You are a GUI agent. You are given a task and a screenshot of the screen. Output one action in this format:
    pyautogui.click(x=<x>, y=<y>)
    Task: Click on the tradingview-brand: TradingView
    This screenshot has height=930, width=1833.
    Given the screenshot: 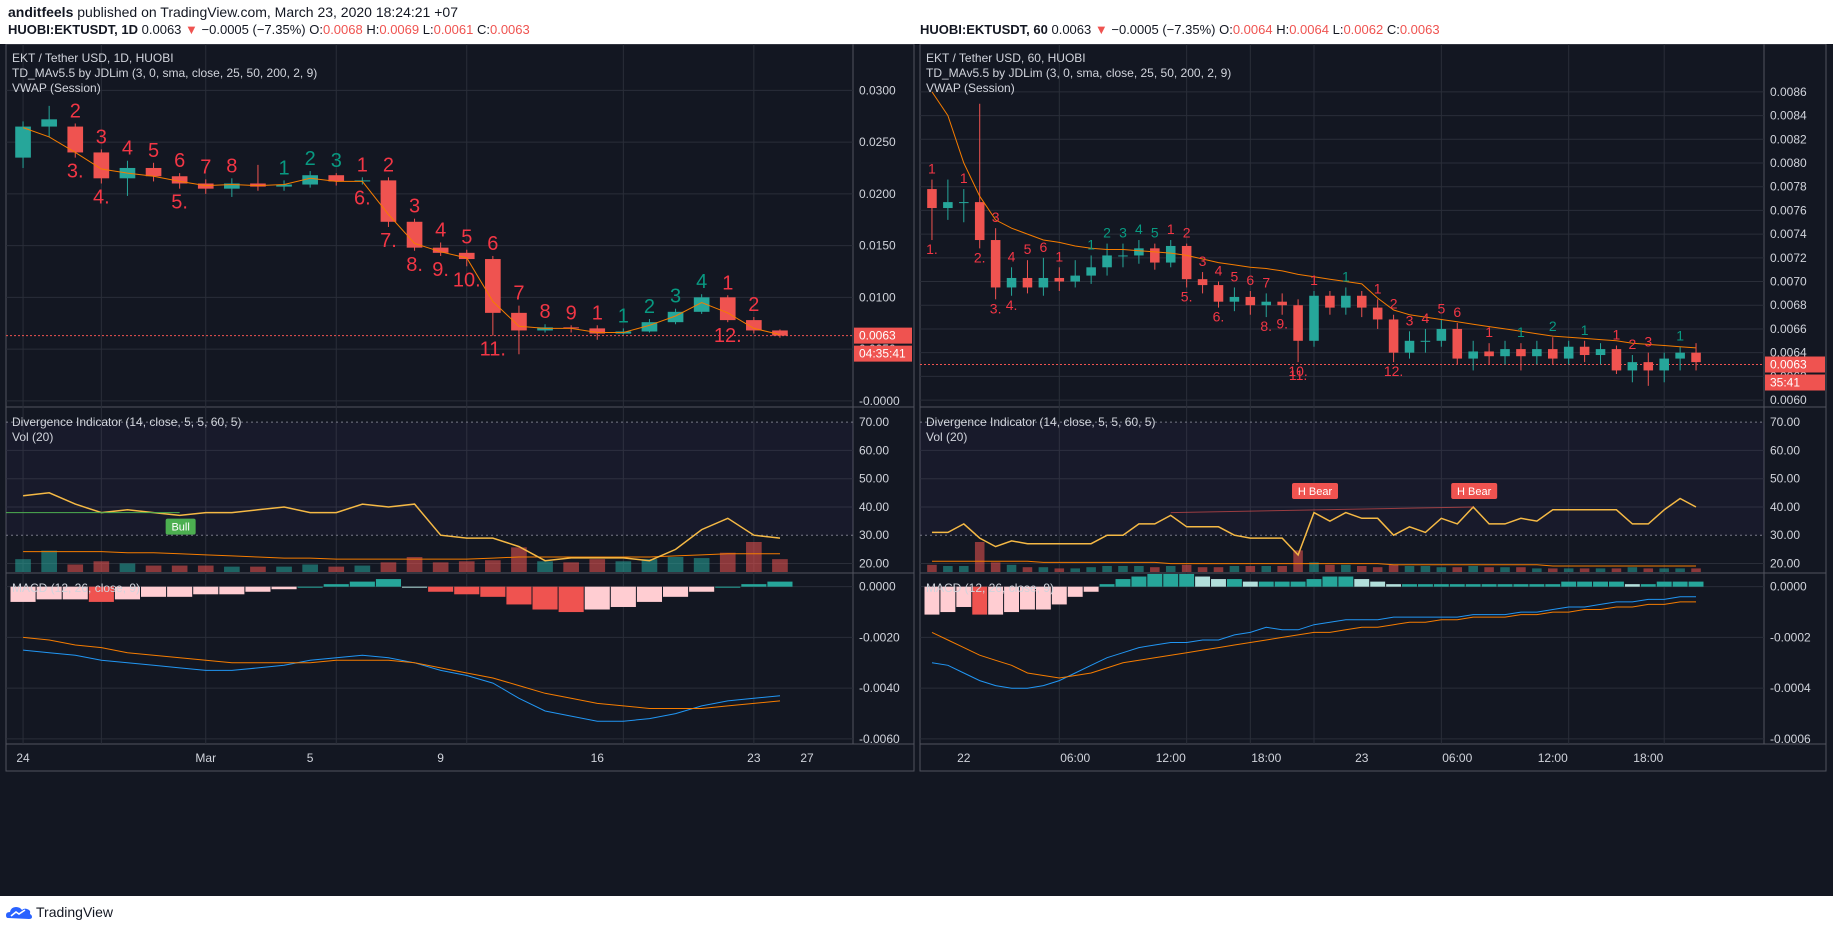 What is the action you would take?
    pyautogui.click(x=75, y=912)
    